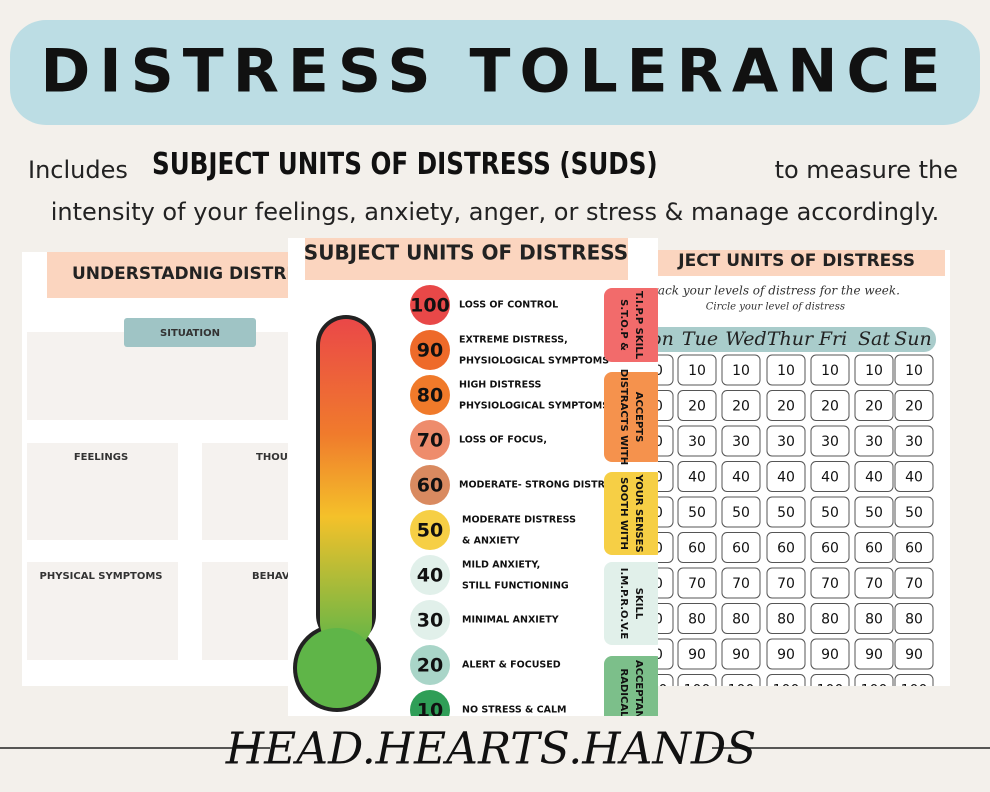  What do you see at coordinates (745, 339) in the screenshot?
I see `day-label: Wed` at bounding box center [745, 339].